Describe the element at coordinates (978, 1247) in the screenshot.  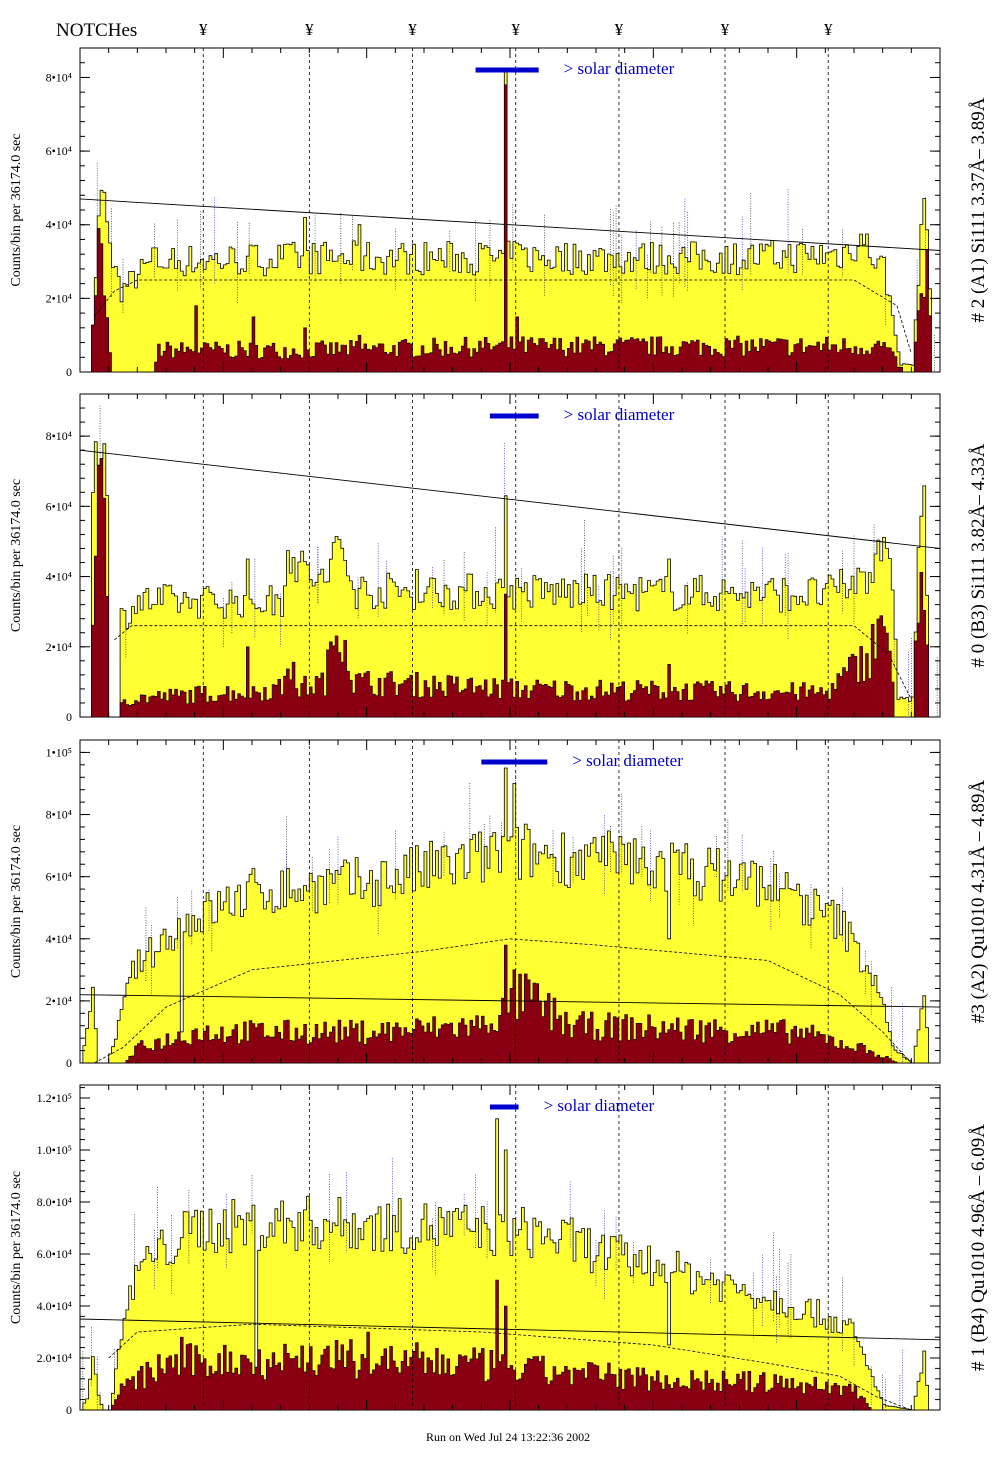
I see `panel-label: # 1 (B4) Qu1010 4.96Å – 6.09Å` at that location.